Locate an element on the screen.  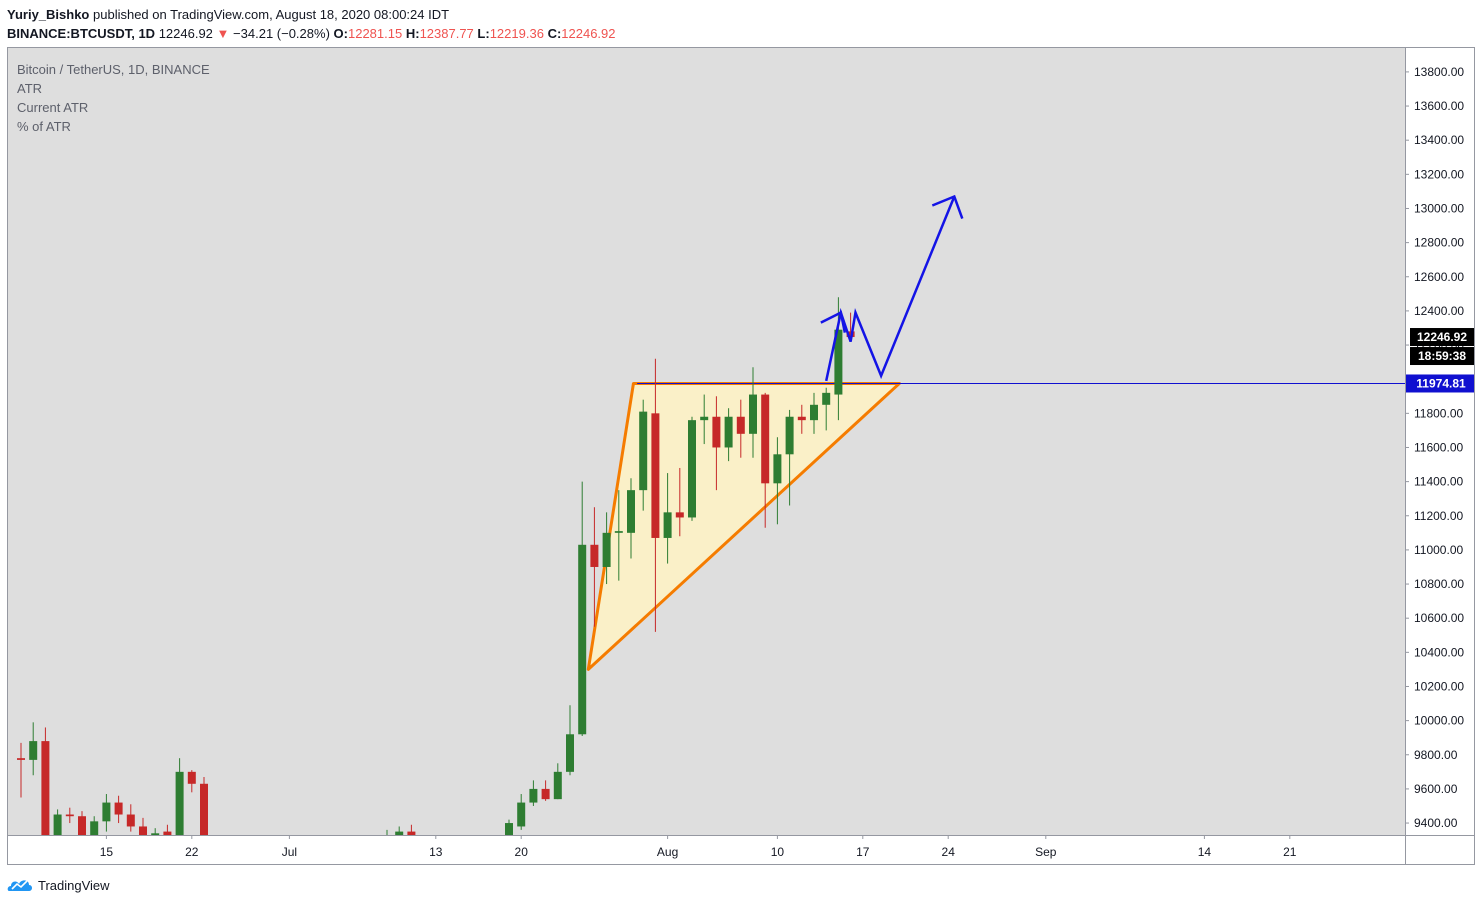
peak-arrowhead is located at coordinates (833, 321).